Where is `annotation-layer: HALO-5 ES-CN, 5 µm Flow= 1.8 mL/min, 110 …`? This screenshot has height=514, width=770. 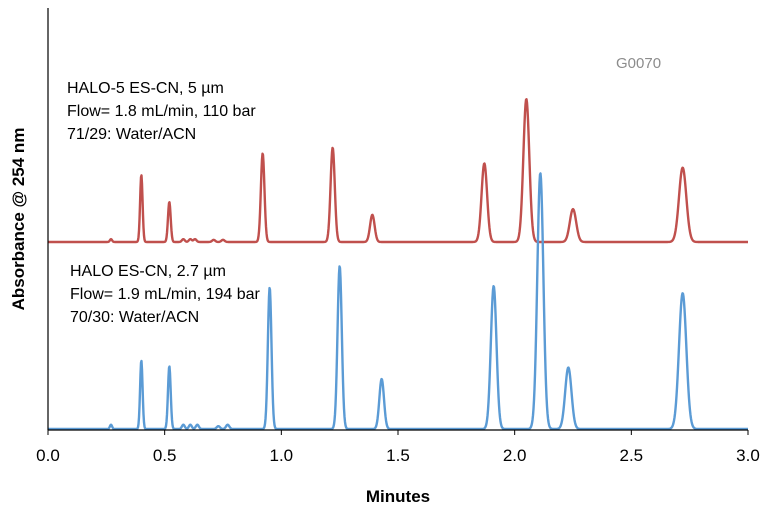
annotation-layer: HALO-5 ES-CN, 5 µm Flow= 1.8 mL/min, 110 … is located at coordinates (164, 203).